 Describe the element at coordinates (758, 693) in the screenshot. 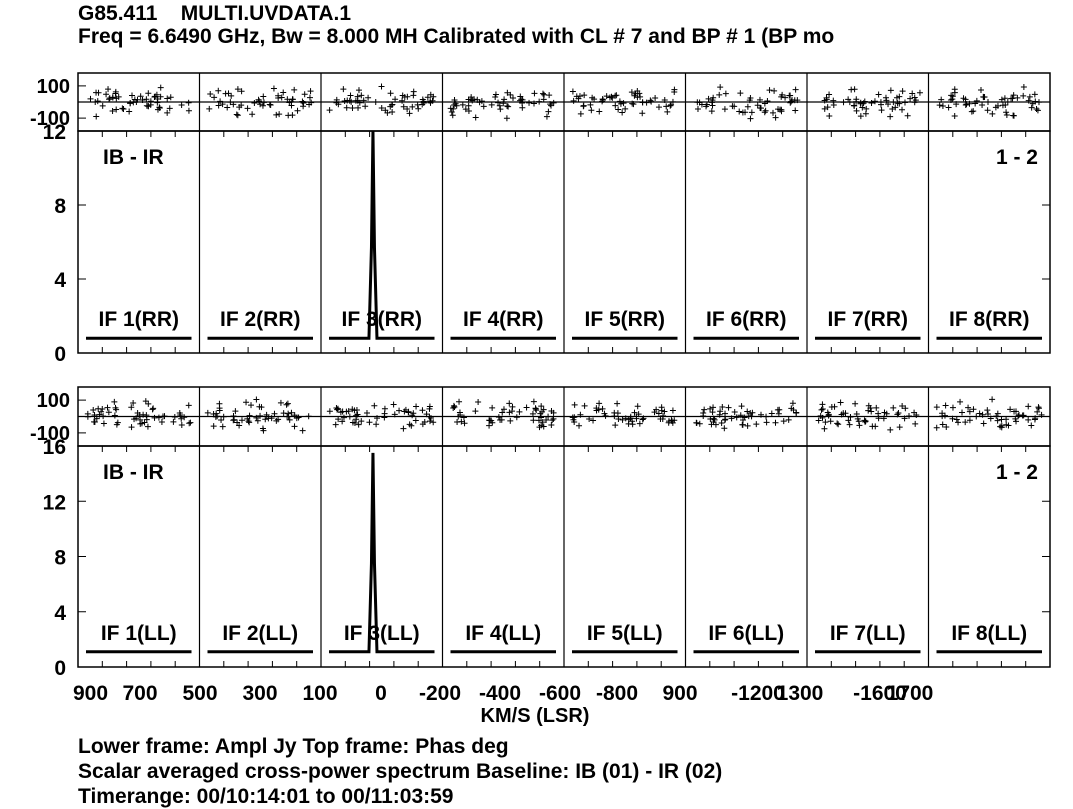

I see `x-tick-label: -1200` at that location.